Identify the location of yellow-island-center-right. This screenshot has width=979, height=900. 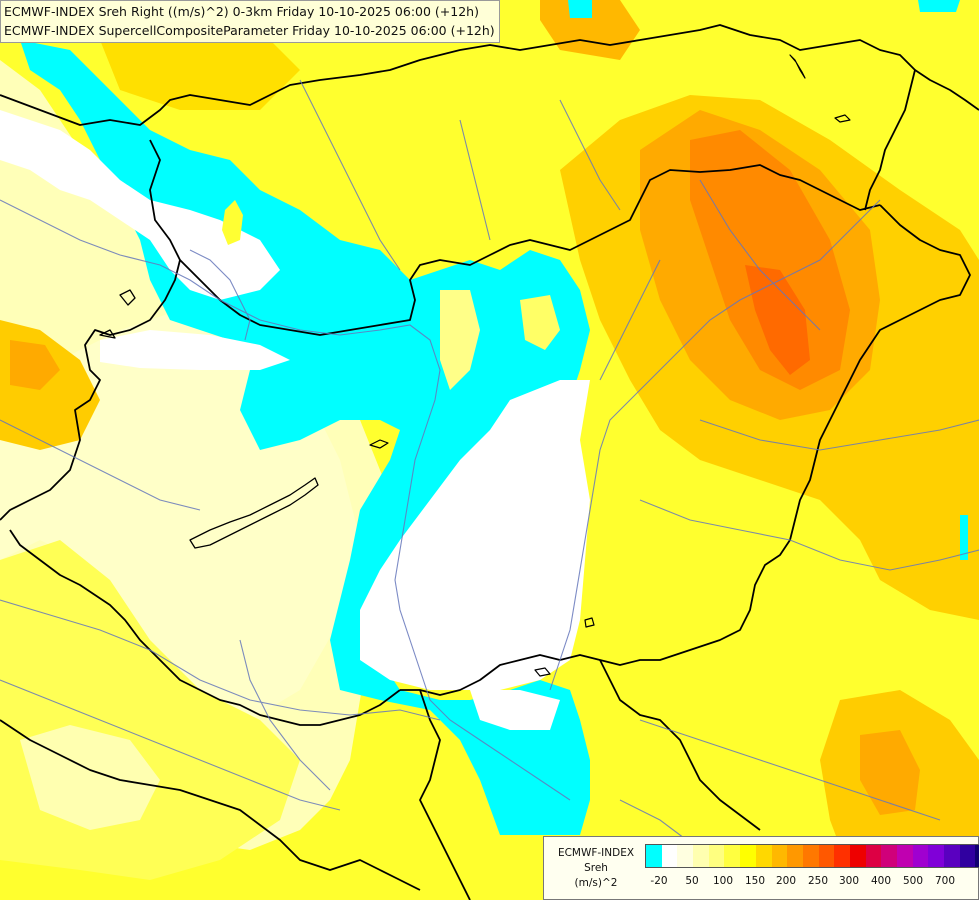
(540, 322).